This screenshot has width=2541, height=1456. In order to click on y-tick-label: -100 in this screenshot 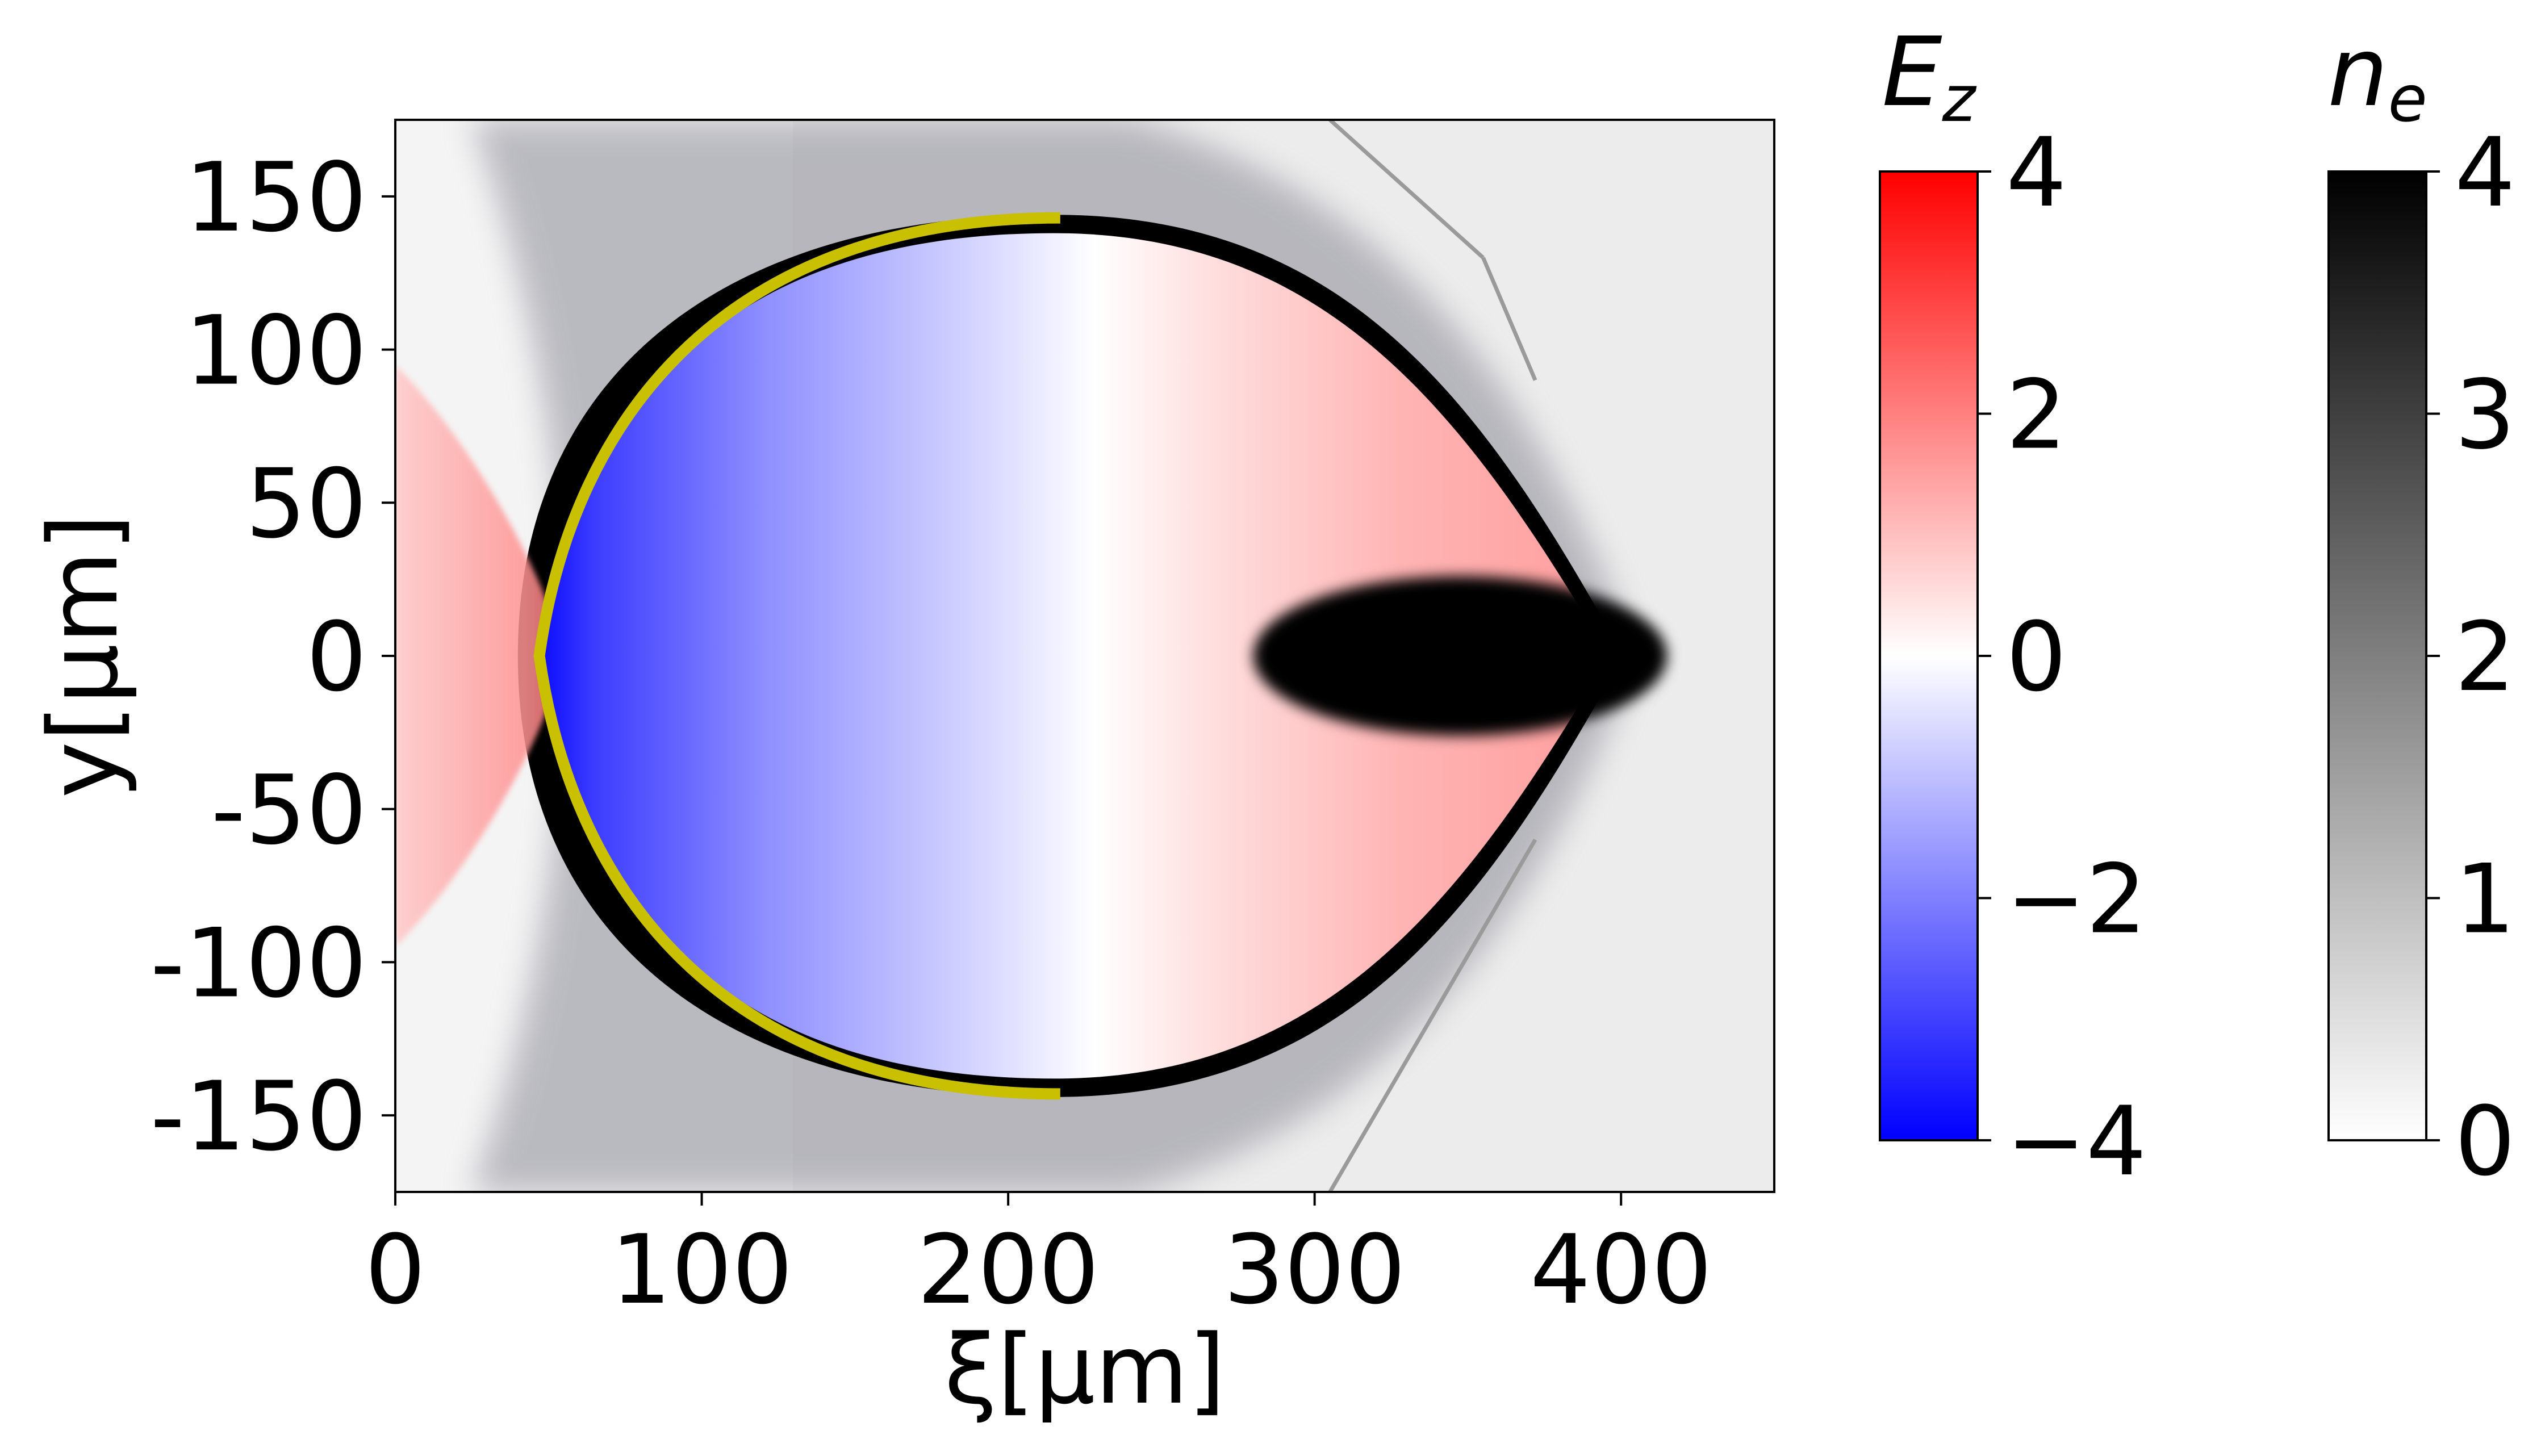, I will do `click(259, 963)`.